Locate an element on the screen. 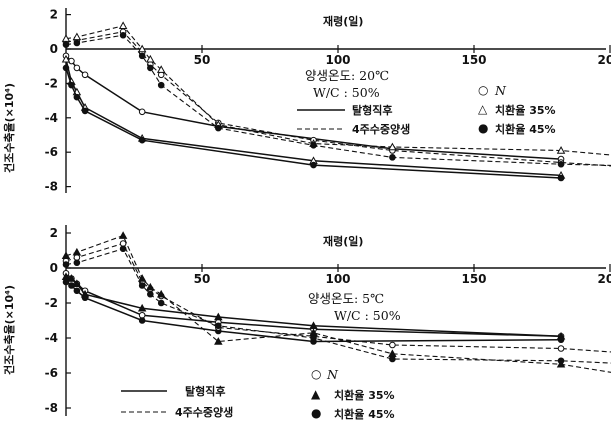 The height and width of the screenshot is (426, 611). top-x-tick-label: 150 is located at coordinates (473, 60).